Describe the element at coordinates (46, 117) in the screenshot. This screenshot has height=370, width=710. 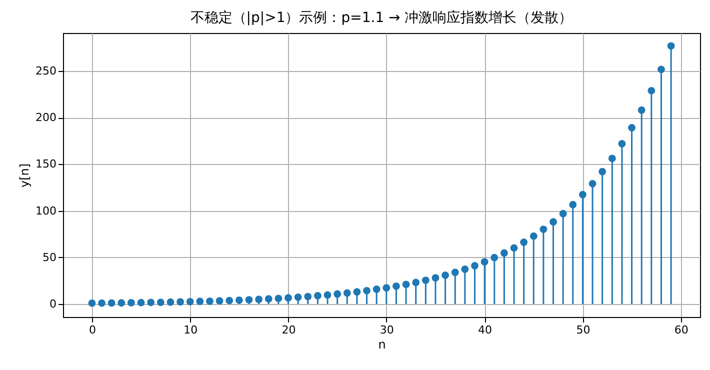
I see `y-tick-label: 200` at that location.